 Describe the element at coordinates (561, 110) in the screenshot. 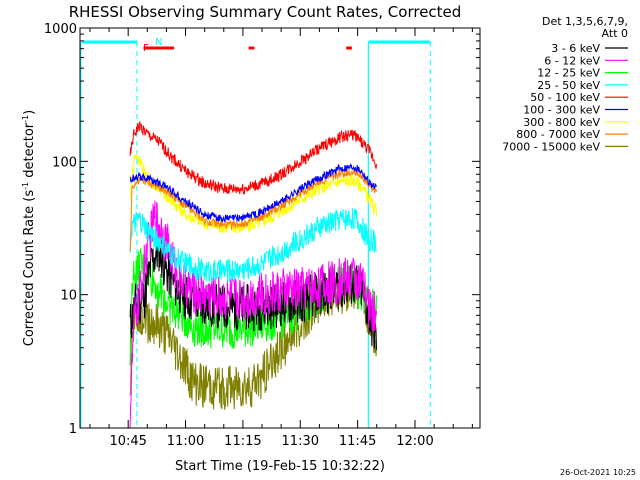

I see `legend-entry-label: 100 - 300 keV` at that location.